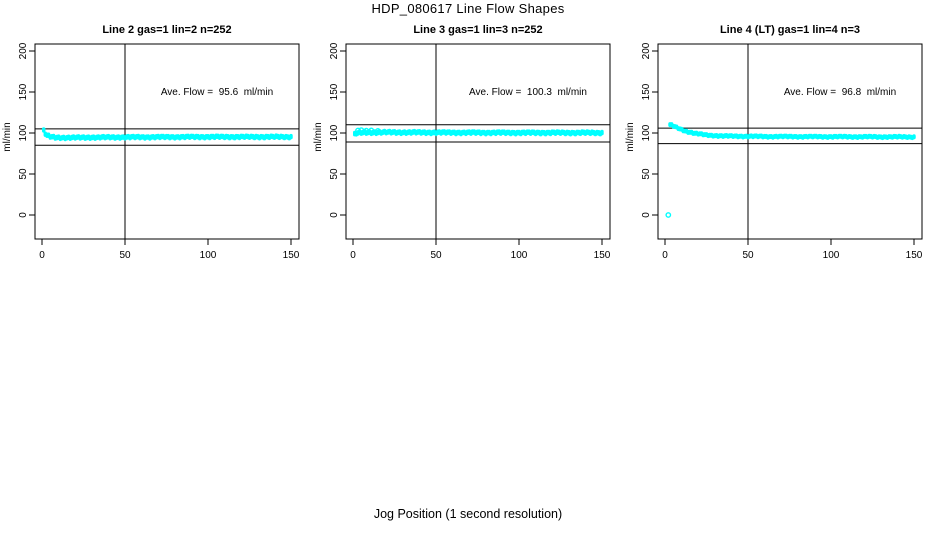 This screenshot has width=936, height=540. Describe the element at coordinates (528, 92) in the screenshot. I see `panel2-ave-flow-annotation: Ave. Flow = 100.3 ml/min` at that location.